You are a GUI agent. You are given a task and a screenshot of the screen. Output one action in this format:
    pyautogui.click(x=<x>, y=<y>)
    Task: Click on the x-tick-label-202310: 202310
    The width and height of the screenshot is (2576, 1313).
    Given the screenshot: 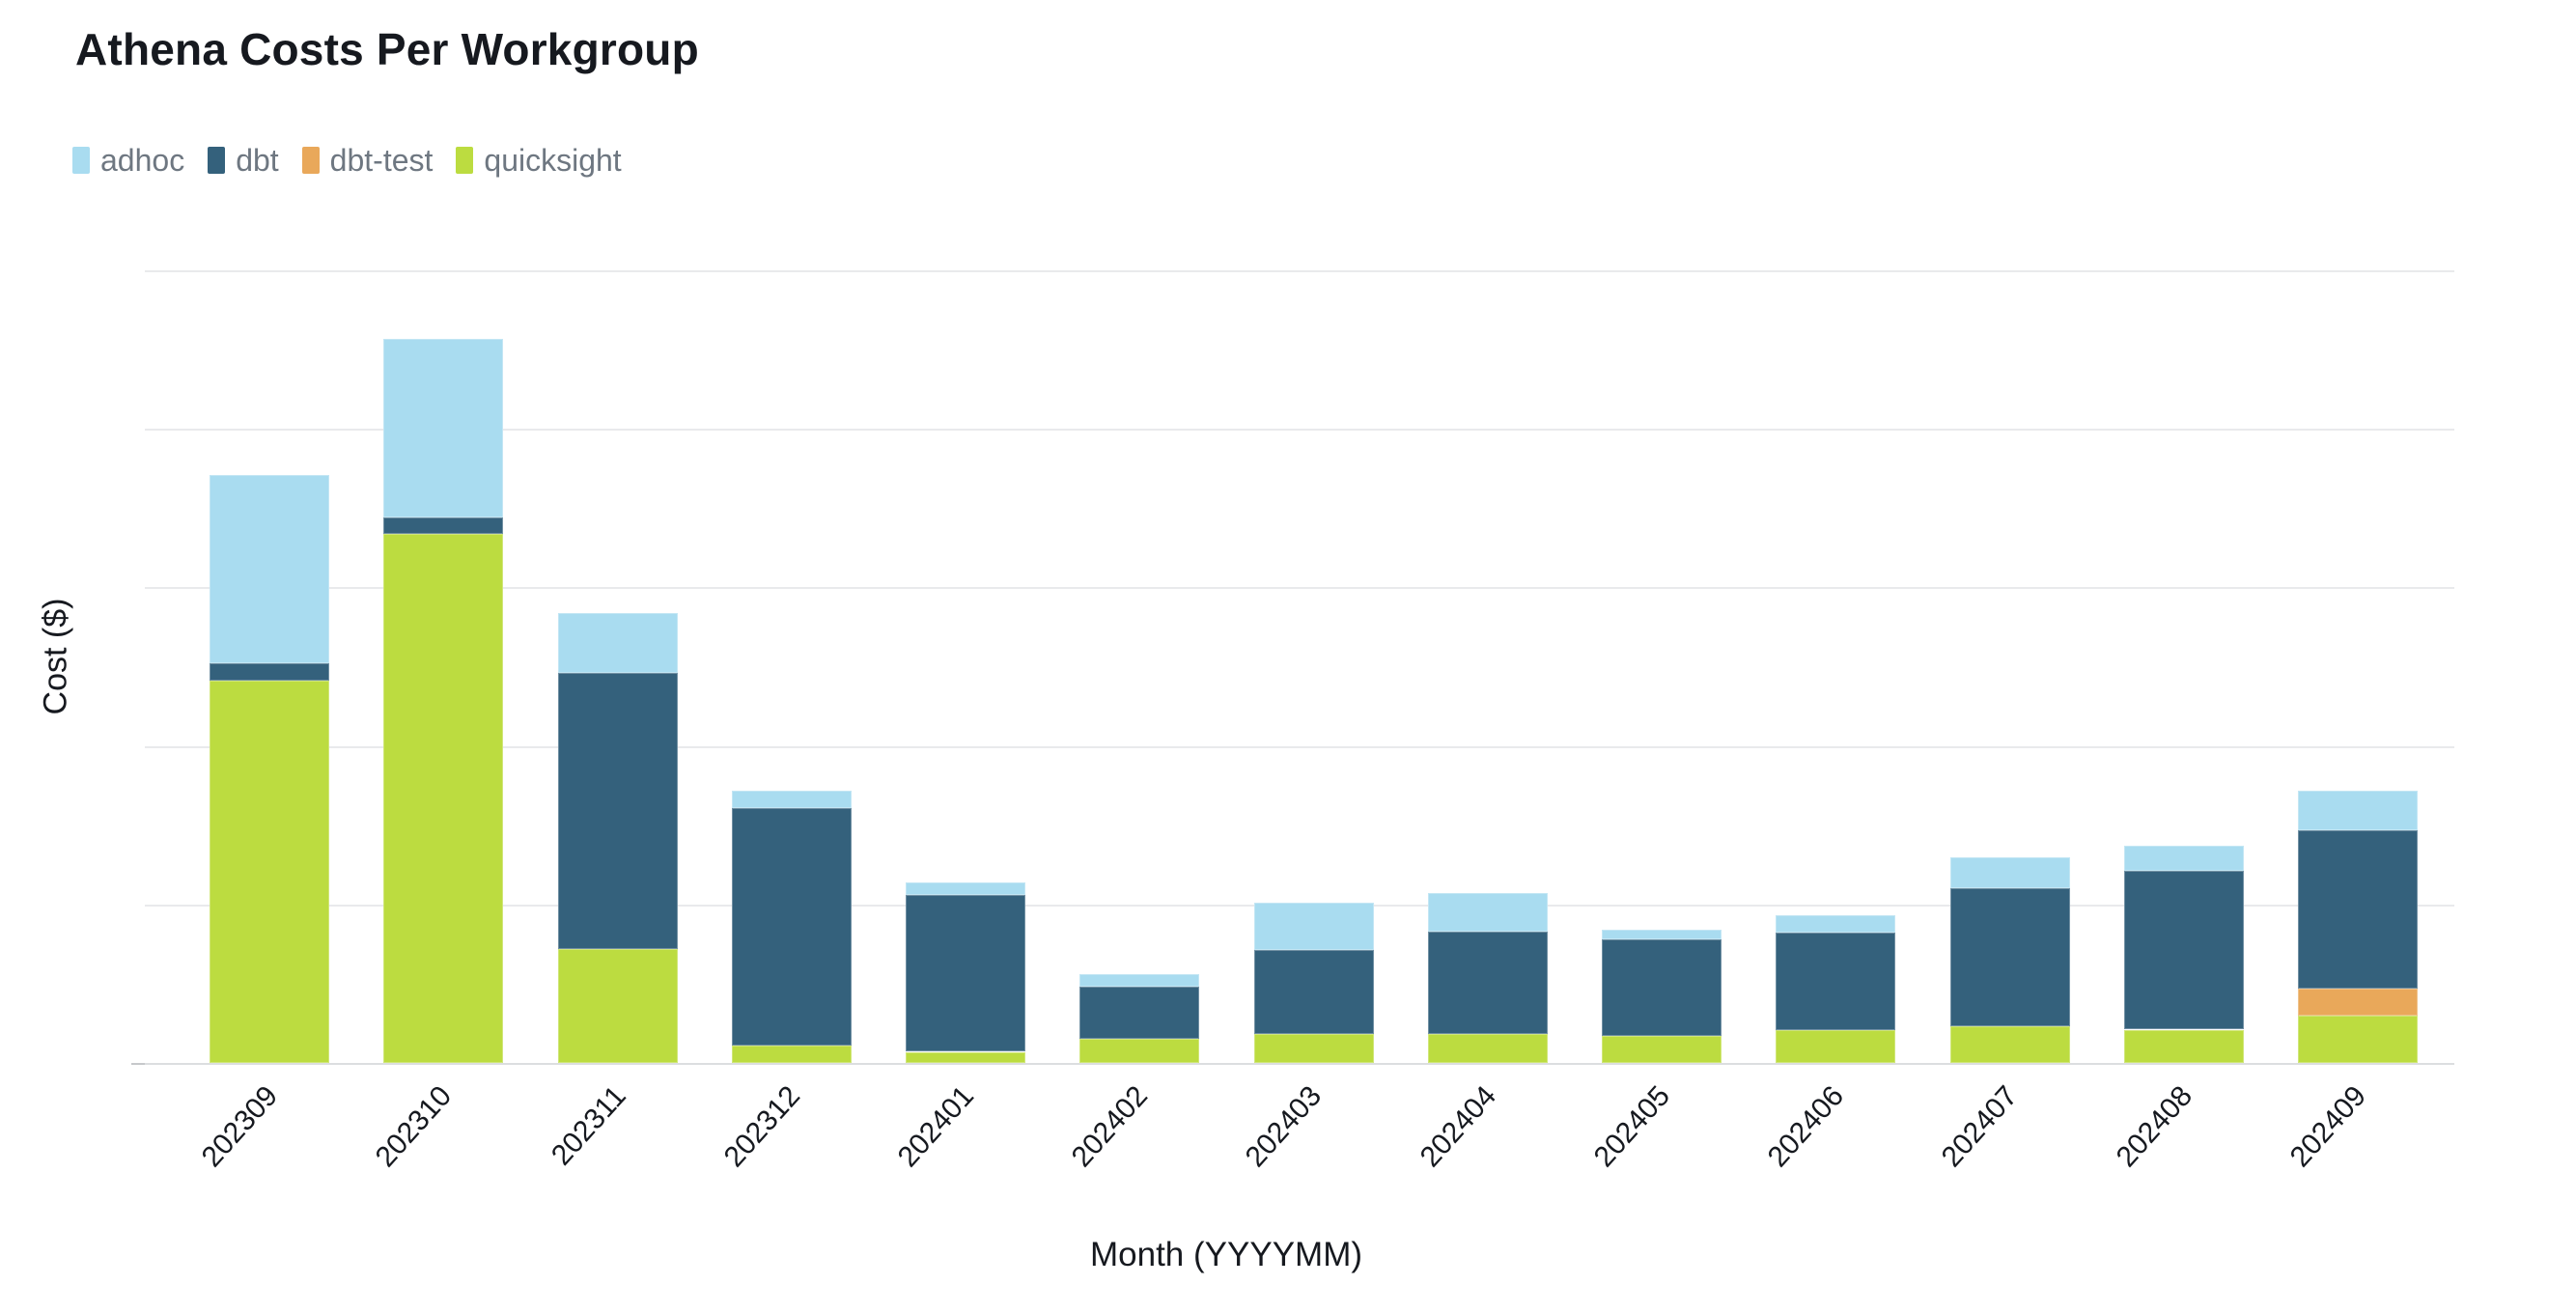 What is the action you would take?
    pyautogui.click(x=414, y=1126)
    